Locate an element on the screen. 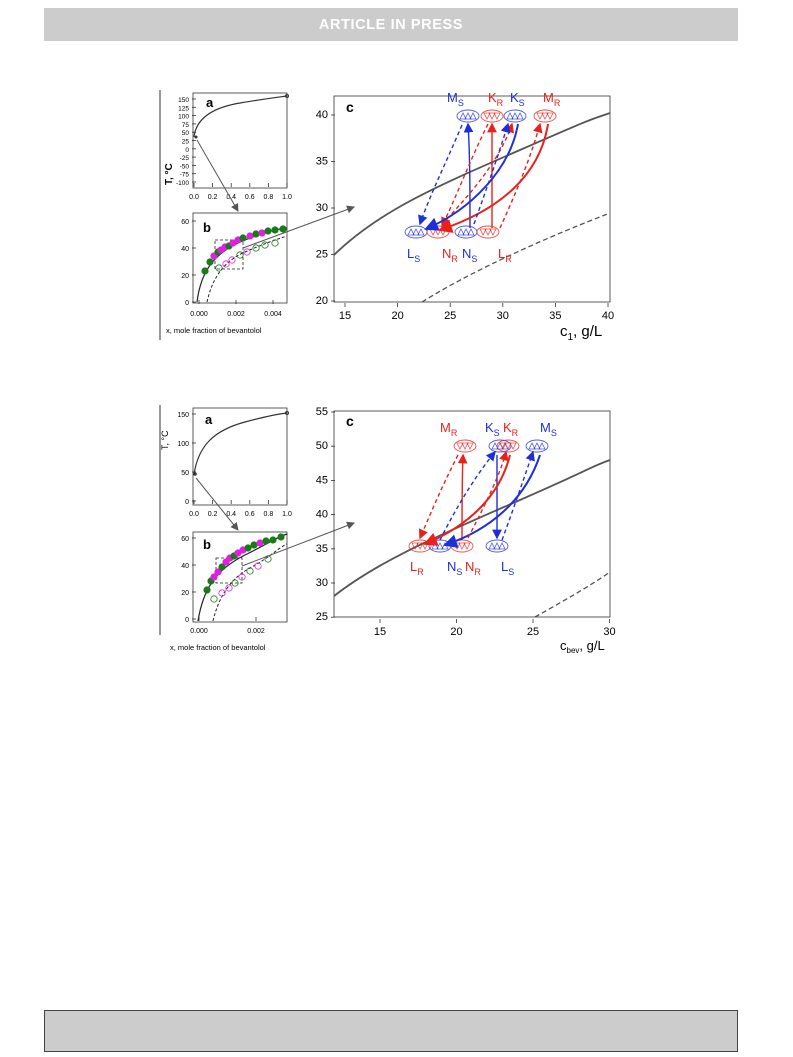 The image size is (793, 1057). y-tick-label: 25 is located at coordinates (186, 142).